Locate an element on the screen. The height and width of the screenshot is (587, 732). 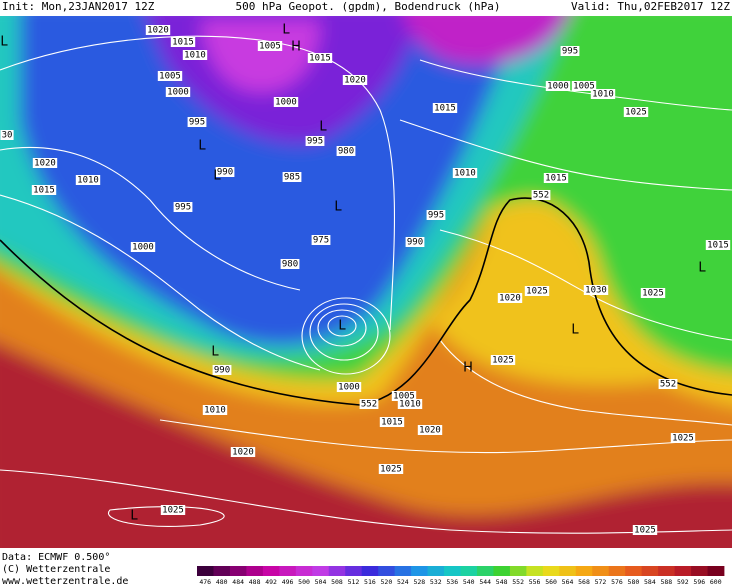
color-scale-label: 568 is located at coordinates (584, 582).